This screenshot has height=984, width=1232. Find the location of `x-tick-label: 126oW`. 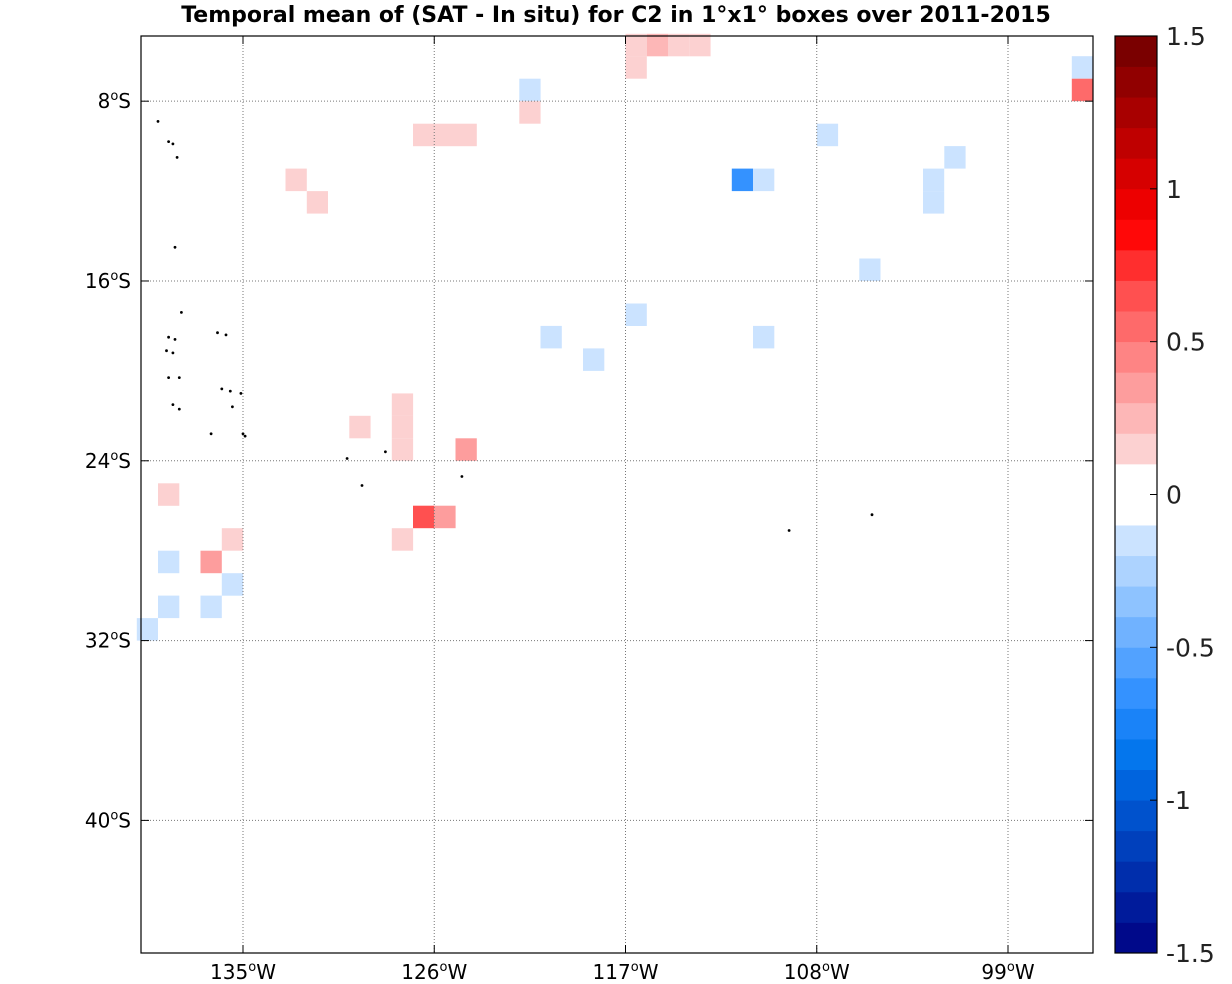

x-tick-label: 126oW is located at coordinates (434, 972).